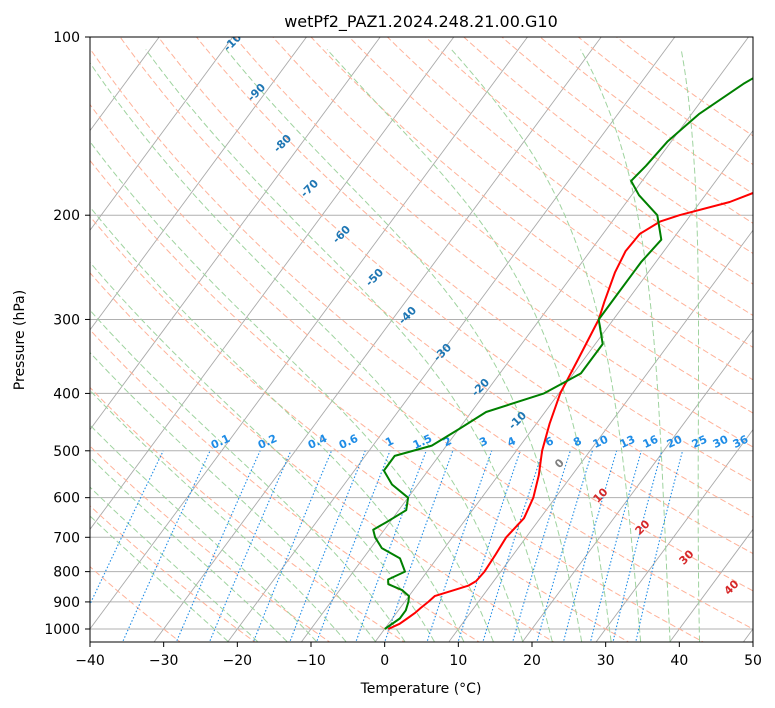 The image size is (775, 708). What do you see at coordinates (66, 320) in the screenshot?
I see `y-tick-label: 300` at bounding box center [66, 320].